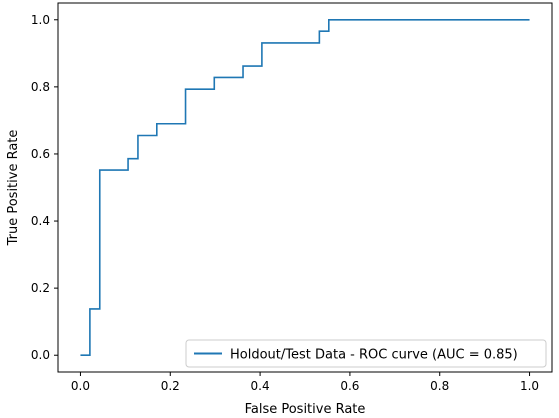  What do you see at coordinates (40, 154) in the screenshot?
I see `y-tick-label: 0.6` at bounding box center [40, 154].